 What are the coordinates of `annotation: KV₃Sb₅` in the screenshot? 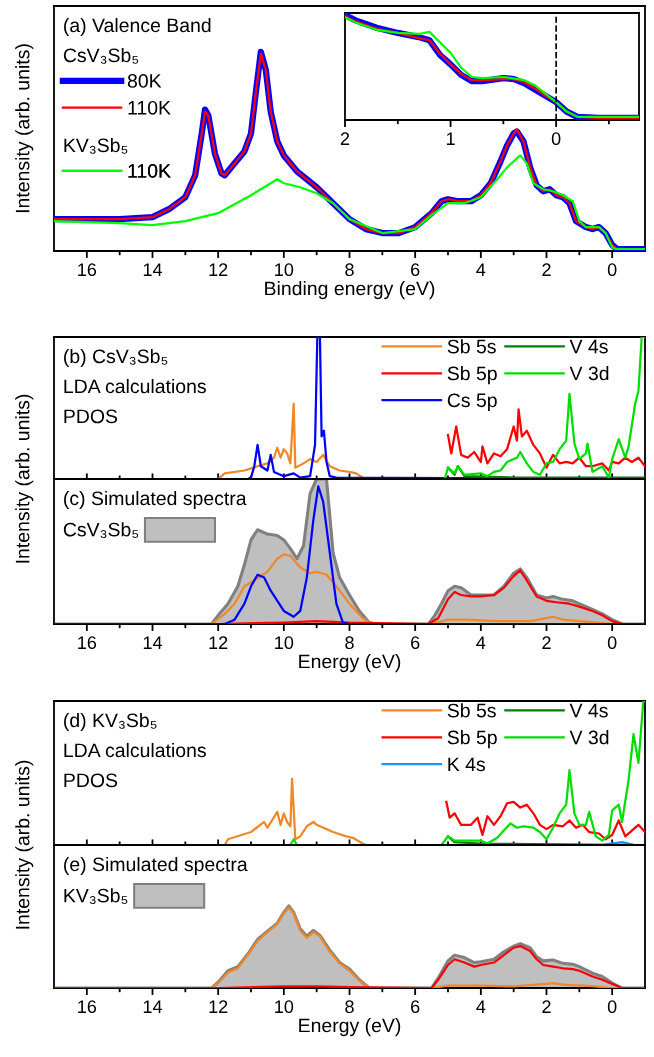 It's located at (96, 145).